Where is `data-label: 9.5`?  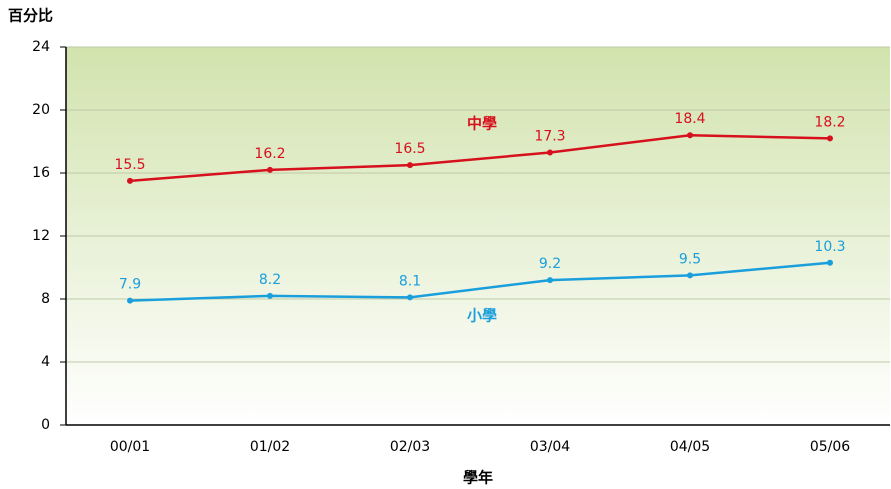
data-label: 9.5 is located at coordinates (690, 259).